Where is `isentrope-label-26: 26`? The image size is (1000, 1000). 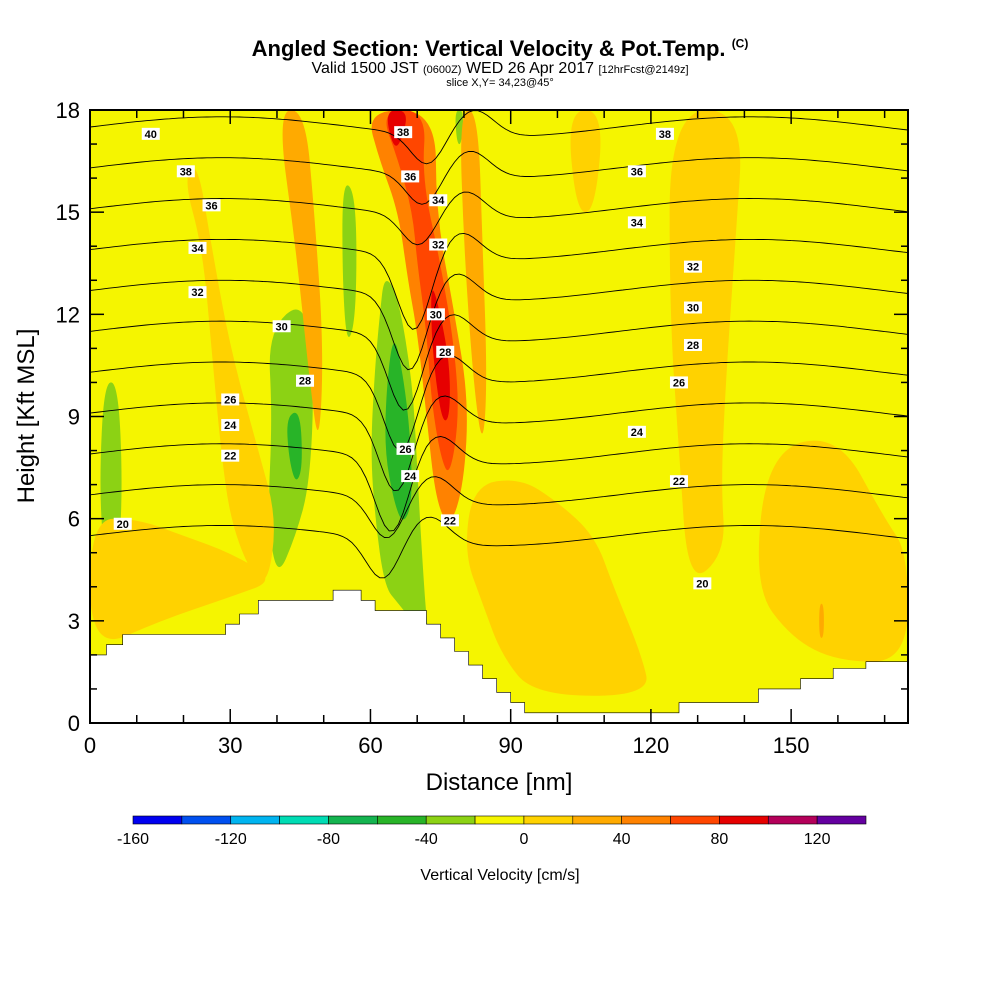
isentrope-label-26: 26 is located at coordinates (679, 383).